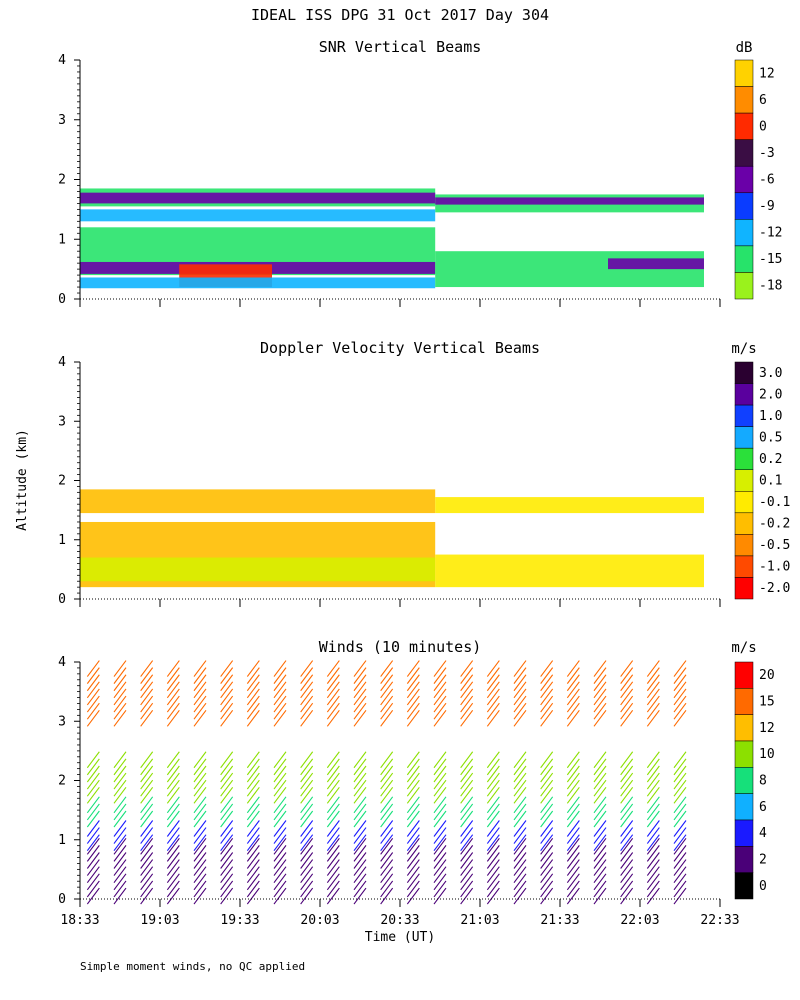  I want to click on doppler-band, so click(569, 505).